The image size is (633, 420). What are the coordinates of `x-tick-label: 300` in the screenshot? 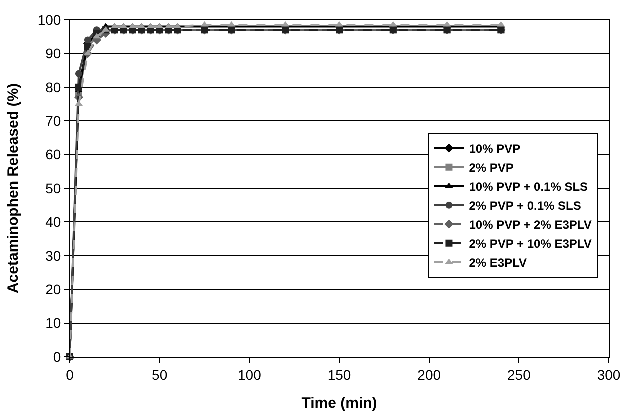 It's located at (609, 374).